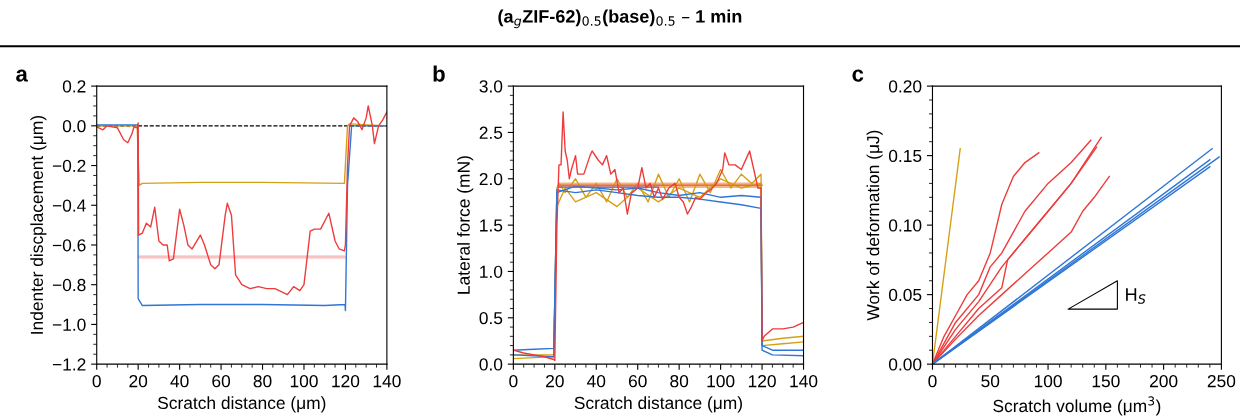 This screenshot has height=420, width=1240. Describe the element at coordinates (1136, 296) in the screenshot. I see `annotation: H$_{S}$` at that location.